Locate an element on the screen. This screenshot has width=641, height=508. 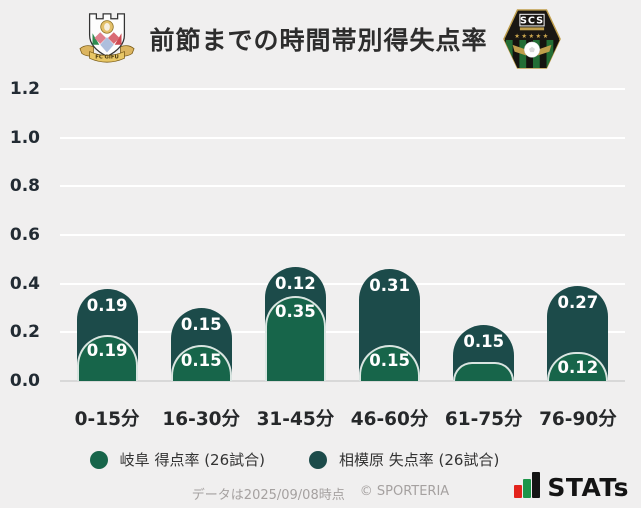
bar-value-label-sagamihara: 0.27 is located at coordinates (578, 303).